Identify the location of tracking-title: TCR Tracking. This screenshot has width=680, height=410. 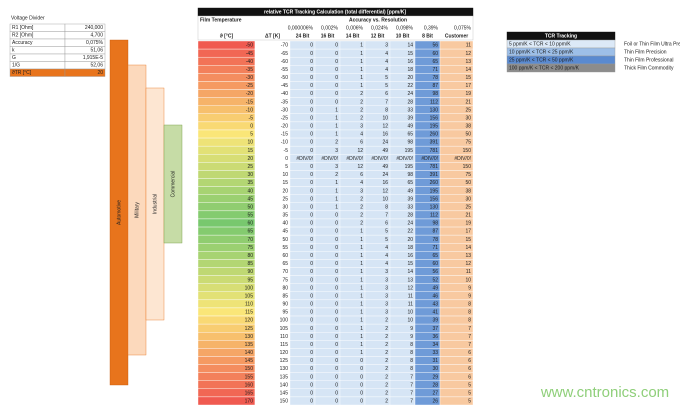
(561, 37).